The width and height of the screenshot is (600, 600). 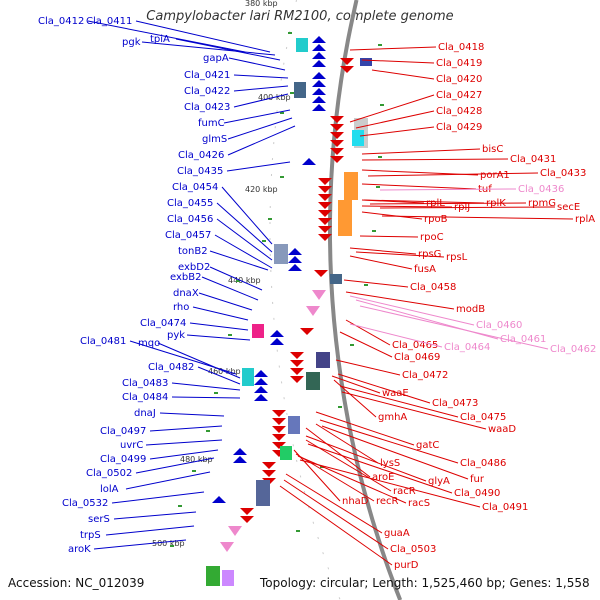 I want to click on gene-label-cla-0433: Cla_0433, so click(x=563, y=173).